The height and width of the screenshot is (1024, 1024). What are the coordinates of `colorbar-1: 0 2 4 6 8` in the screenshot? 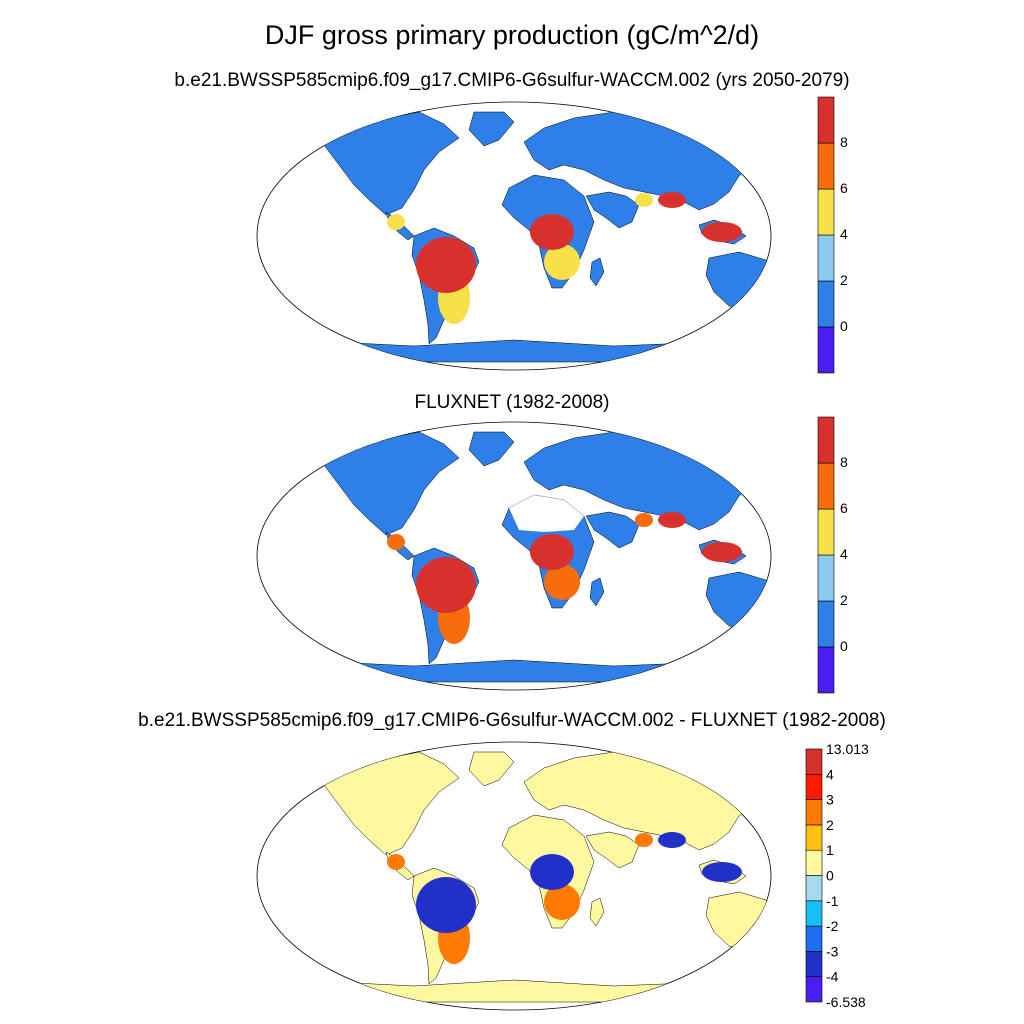 It's located at (832, 235).